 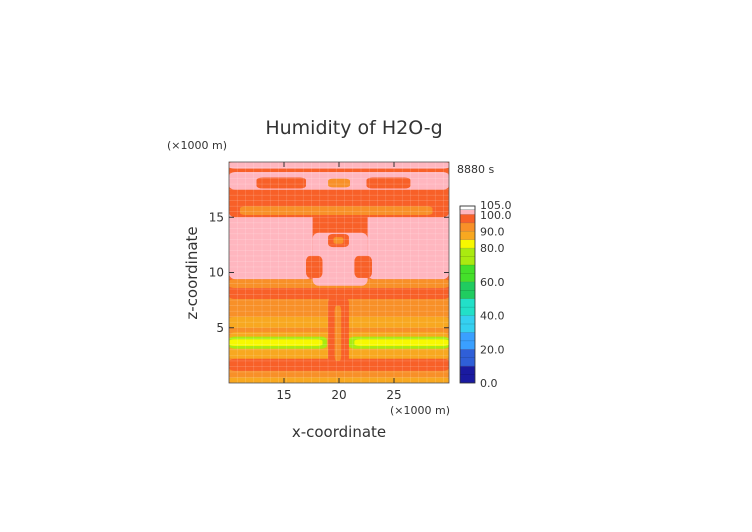 I want to click on y-tick-label: 5, so click(x=220, y=328).